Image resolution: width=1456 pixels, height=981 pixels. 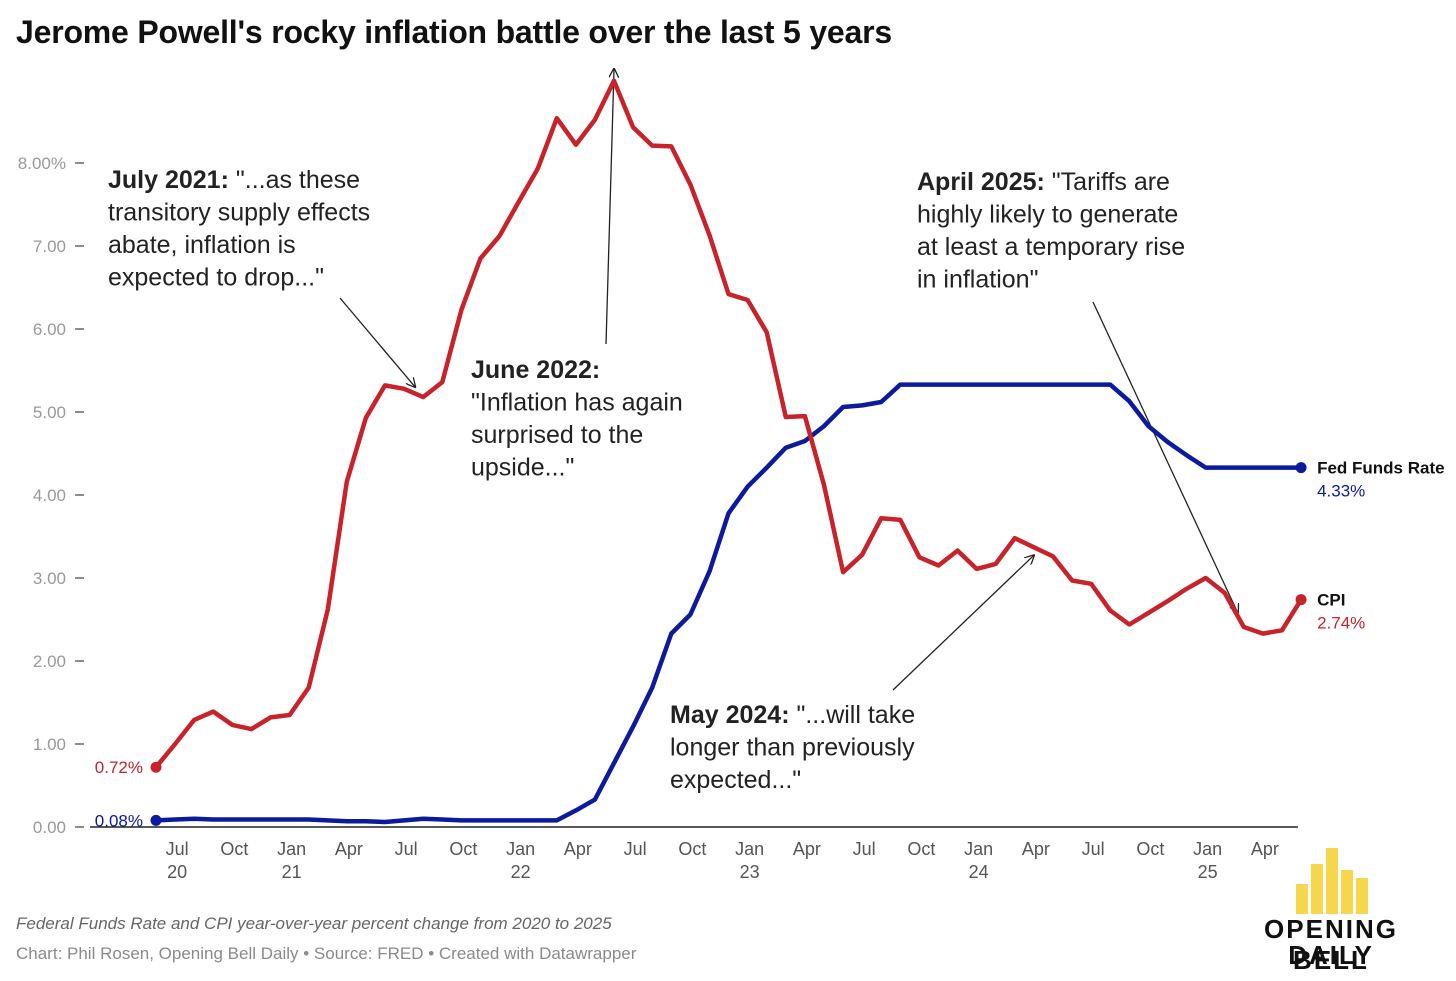 I want to click on y-tick-label: 7.00, so click(x=49, y=246).